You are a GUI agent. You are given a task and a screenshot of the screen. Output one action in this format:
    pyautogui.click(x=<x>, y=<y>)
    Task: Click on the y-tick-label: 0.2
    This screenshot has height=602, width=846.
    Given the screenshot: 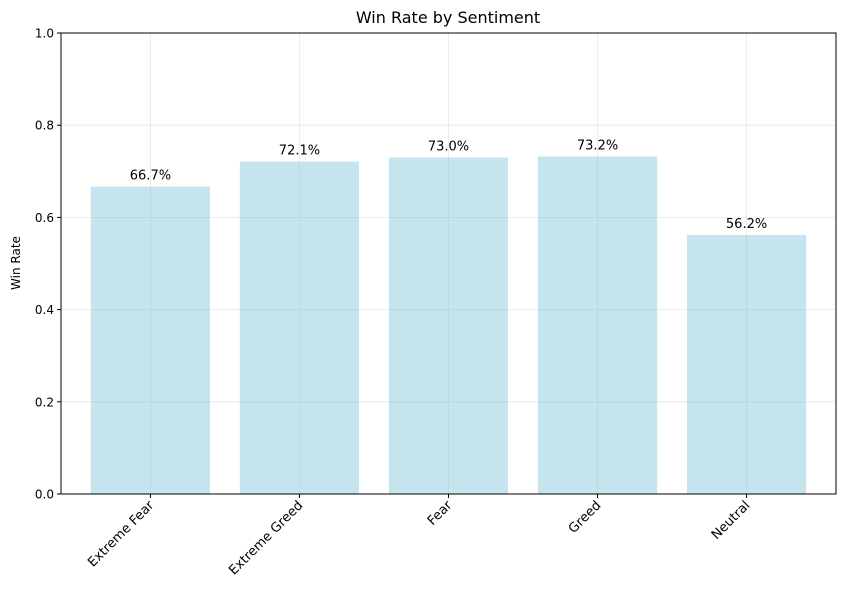 What is the action you would take?
    pyautogui.click(x=44, y=402)
    